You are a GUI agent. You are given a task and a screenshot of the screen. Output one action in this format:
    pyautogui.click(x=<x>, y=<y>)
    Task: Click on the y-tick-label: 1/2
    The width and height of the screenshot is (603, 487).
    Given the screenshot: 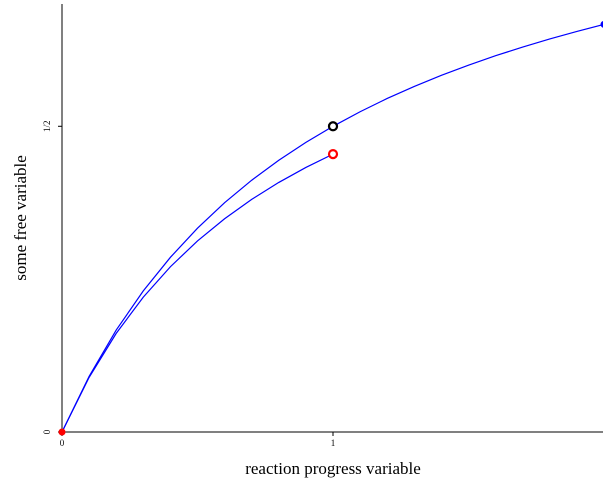 What is the action you would take?
    pyautogui.click(x=47, y=127)
    